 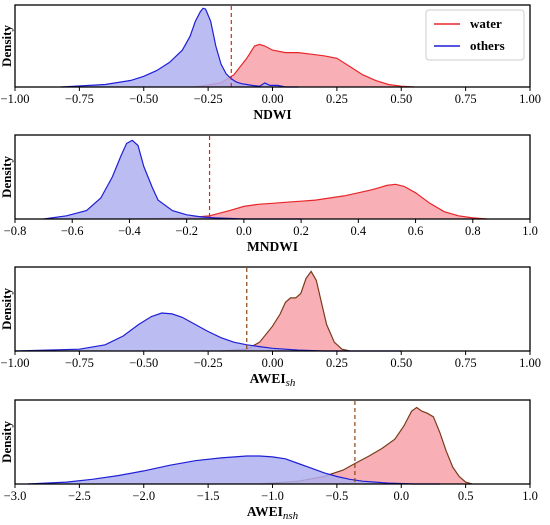 I want to click on x-tick-label: −2.5, so click(x=79, y=496).